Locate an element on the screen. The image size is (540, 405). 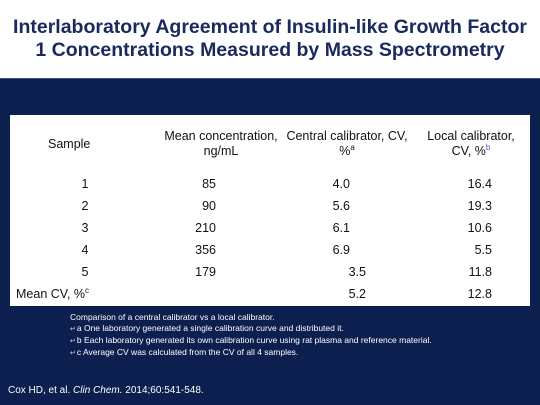
citation-details: 2014;60:541-548. is located at coordinates (164, 390).